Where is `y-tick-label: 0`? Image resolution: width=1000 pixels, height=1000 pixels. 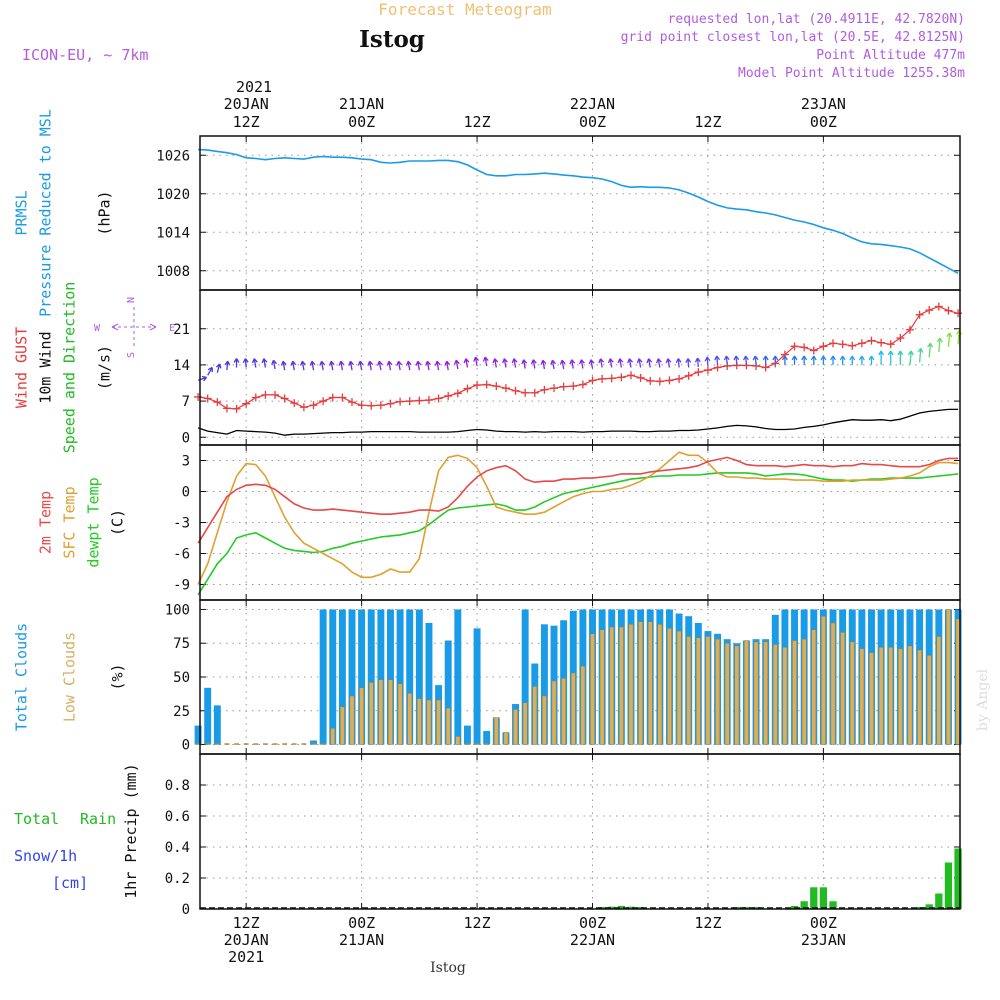
y-tick-label: 0 is located at coordinates (186, 438).